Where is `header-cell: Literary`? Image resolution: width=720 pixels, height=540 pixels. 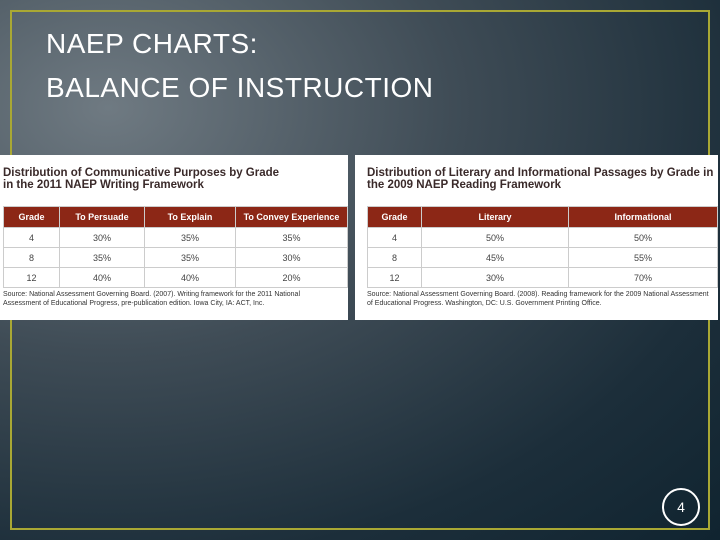 header-cell: Literary is located at coordinates (495, 217).